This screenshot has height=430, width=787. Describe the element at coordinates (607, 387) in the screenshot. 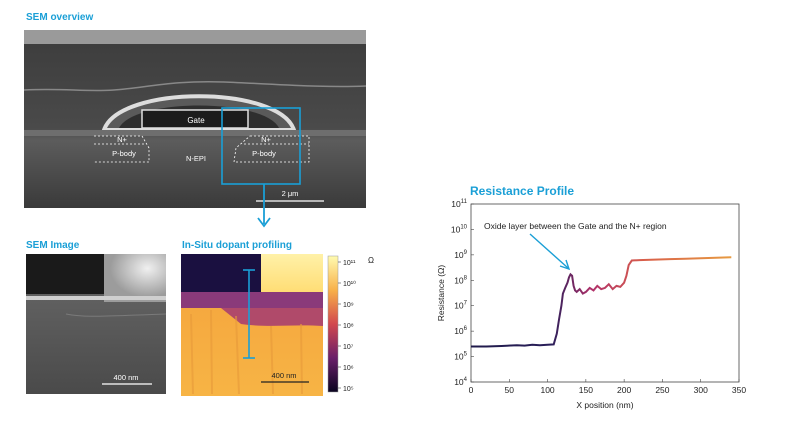

I see `x-axis-ticks: 0 50 100 150 200 250 300 350` at that location.